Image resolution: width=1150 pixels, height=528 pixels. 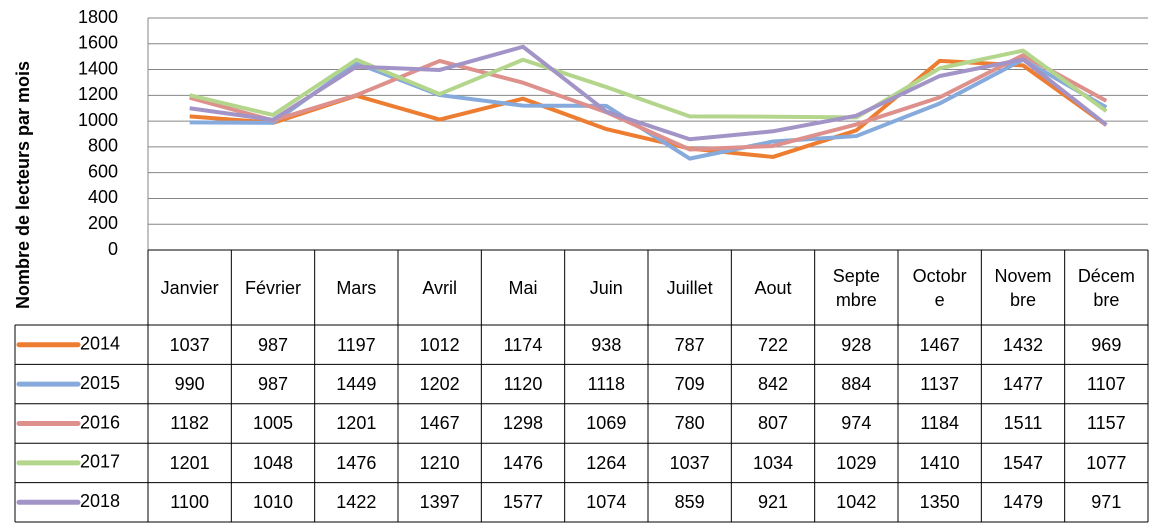 What do you see at coordinates (856, 344) in the screenshot?
I see `value-cell: 928` at bounding box center [856, 344].